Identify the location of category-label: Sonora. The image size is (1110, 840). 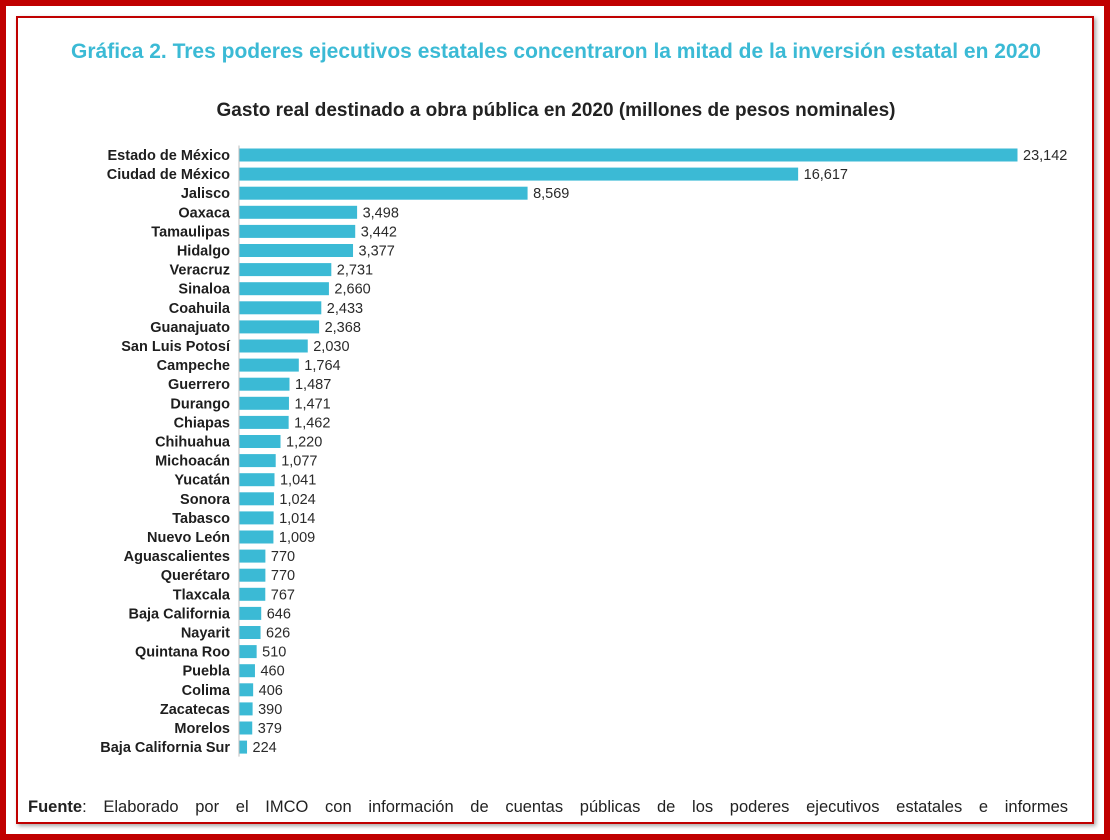
(205, 500).